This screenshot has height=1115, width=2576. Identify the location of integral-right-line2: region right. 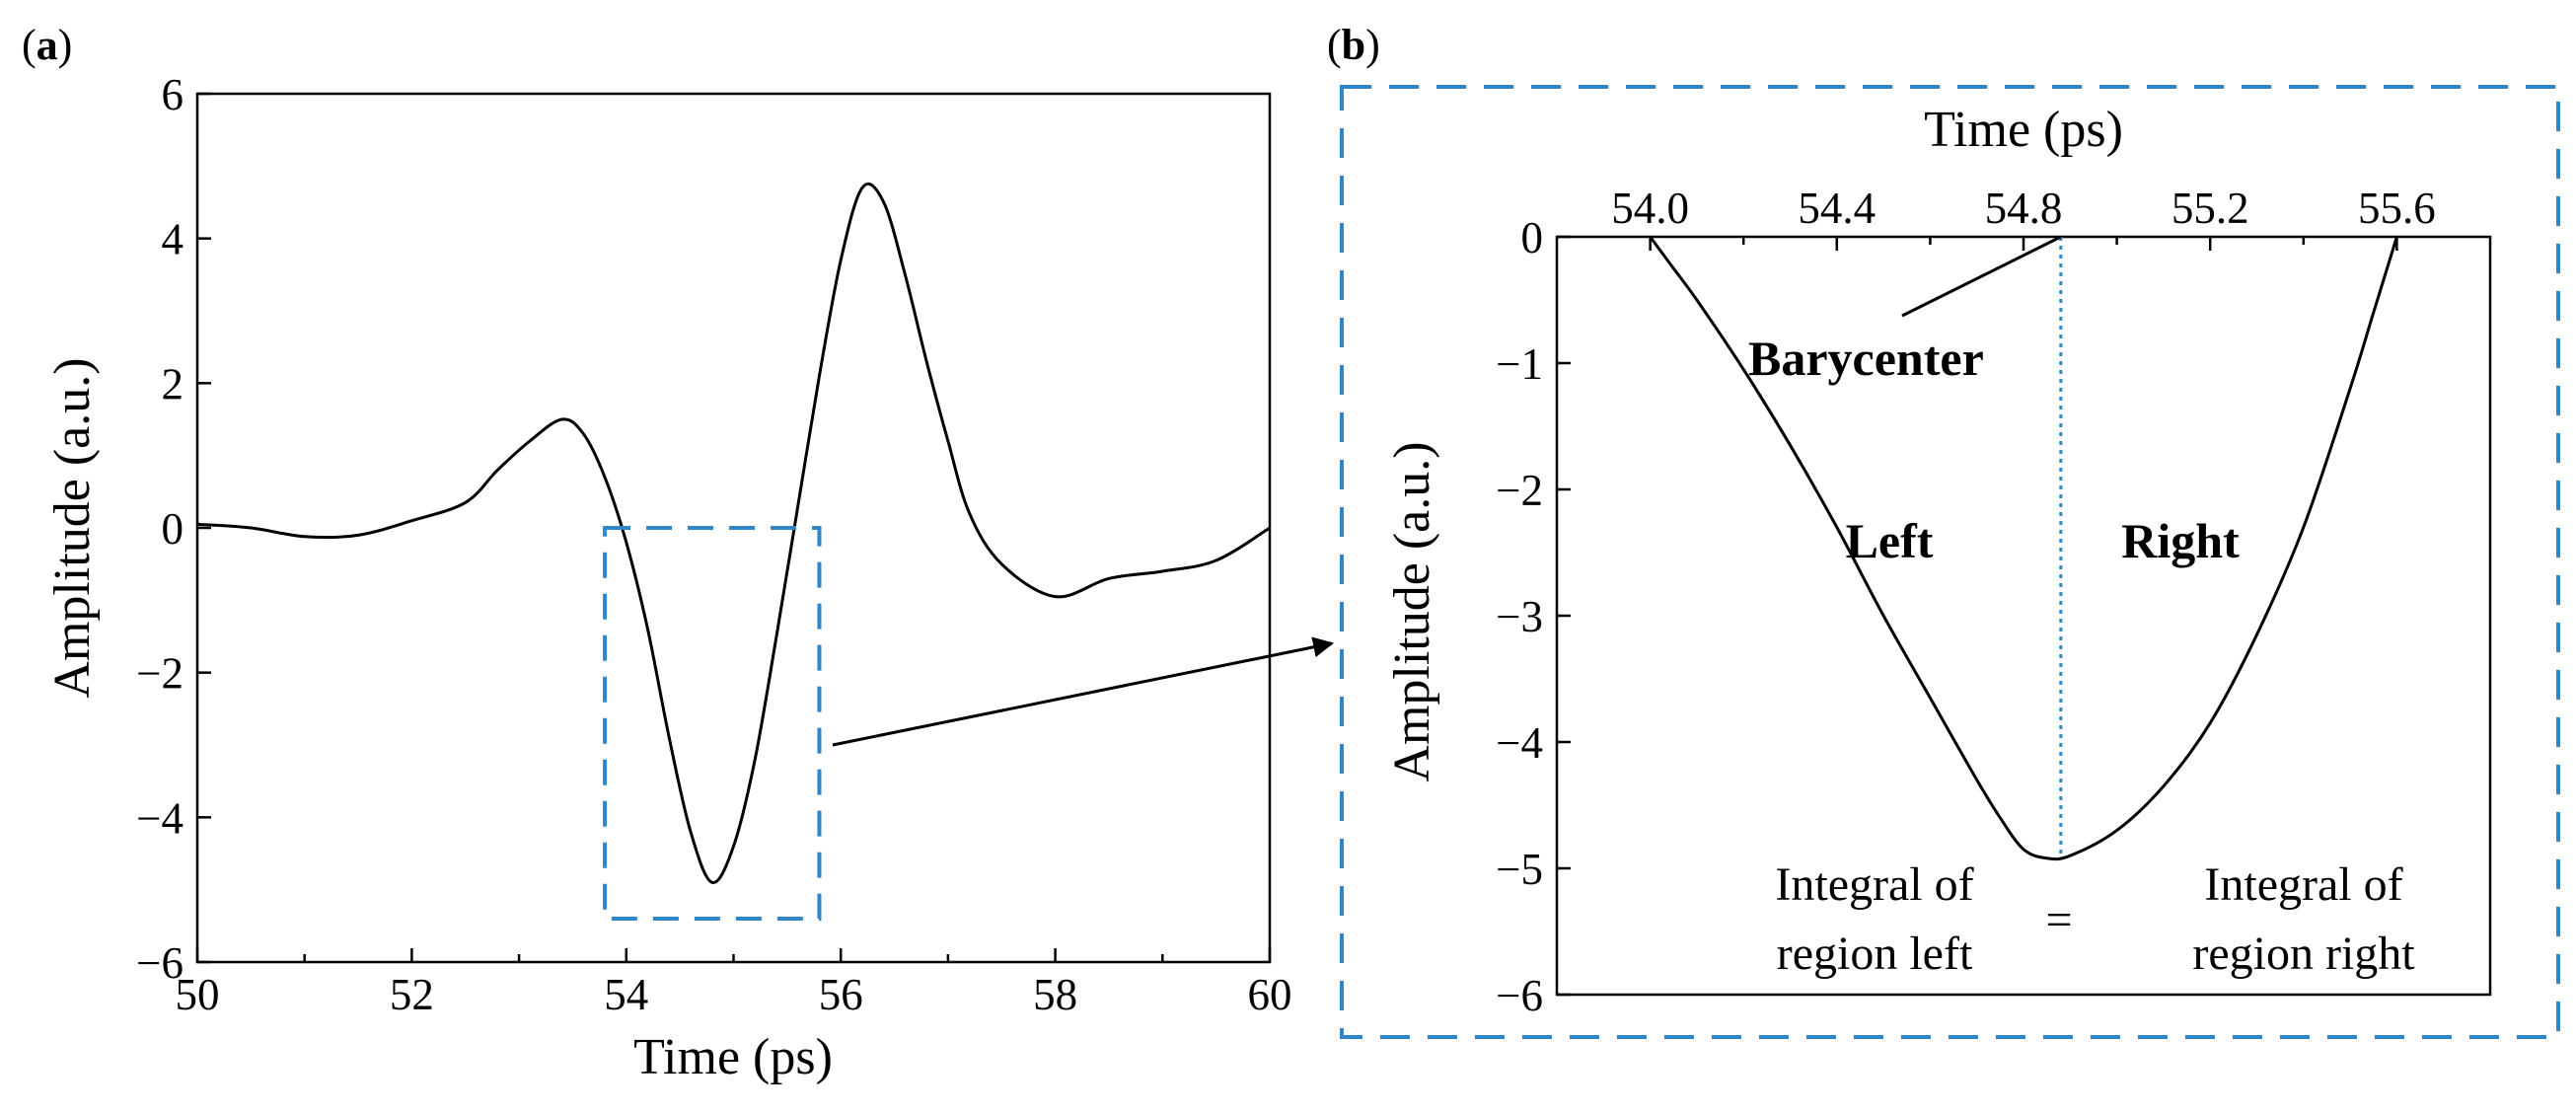
(2303, 954).